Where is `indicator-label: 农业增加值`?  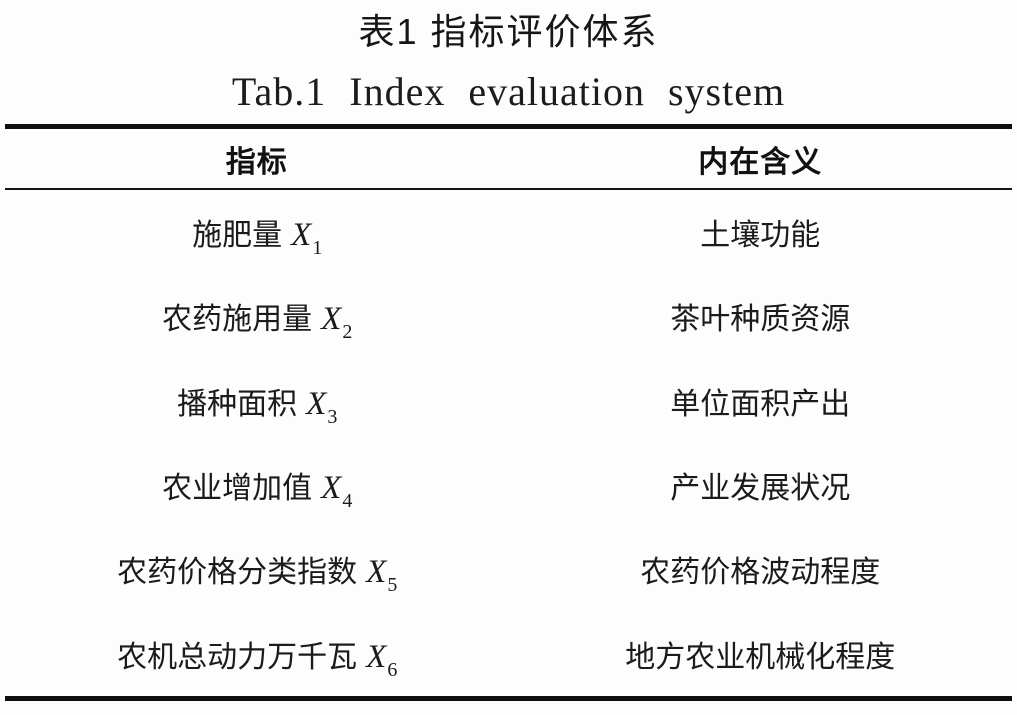 indicator-label: 农业增加值 is located at coordinates (237, 489).